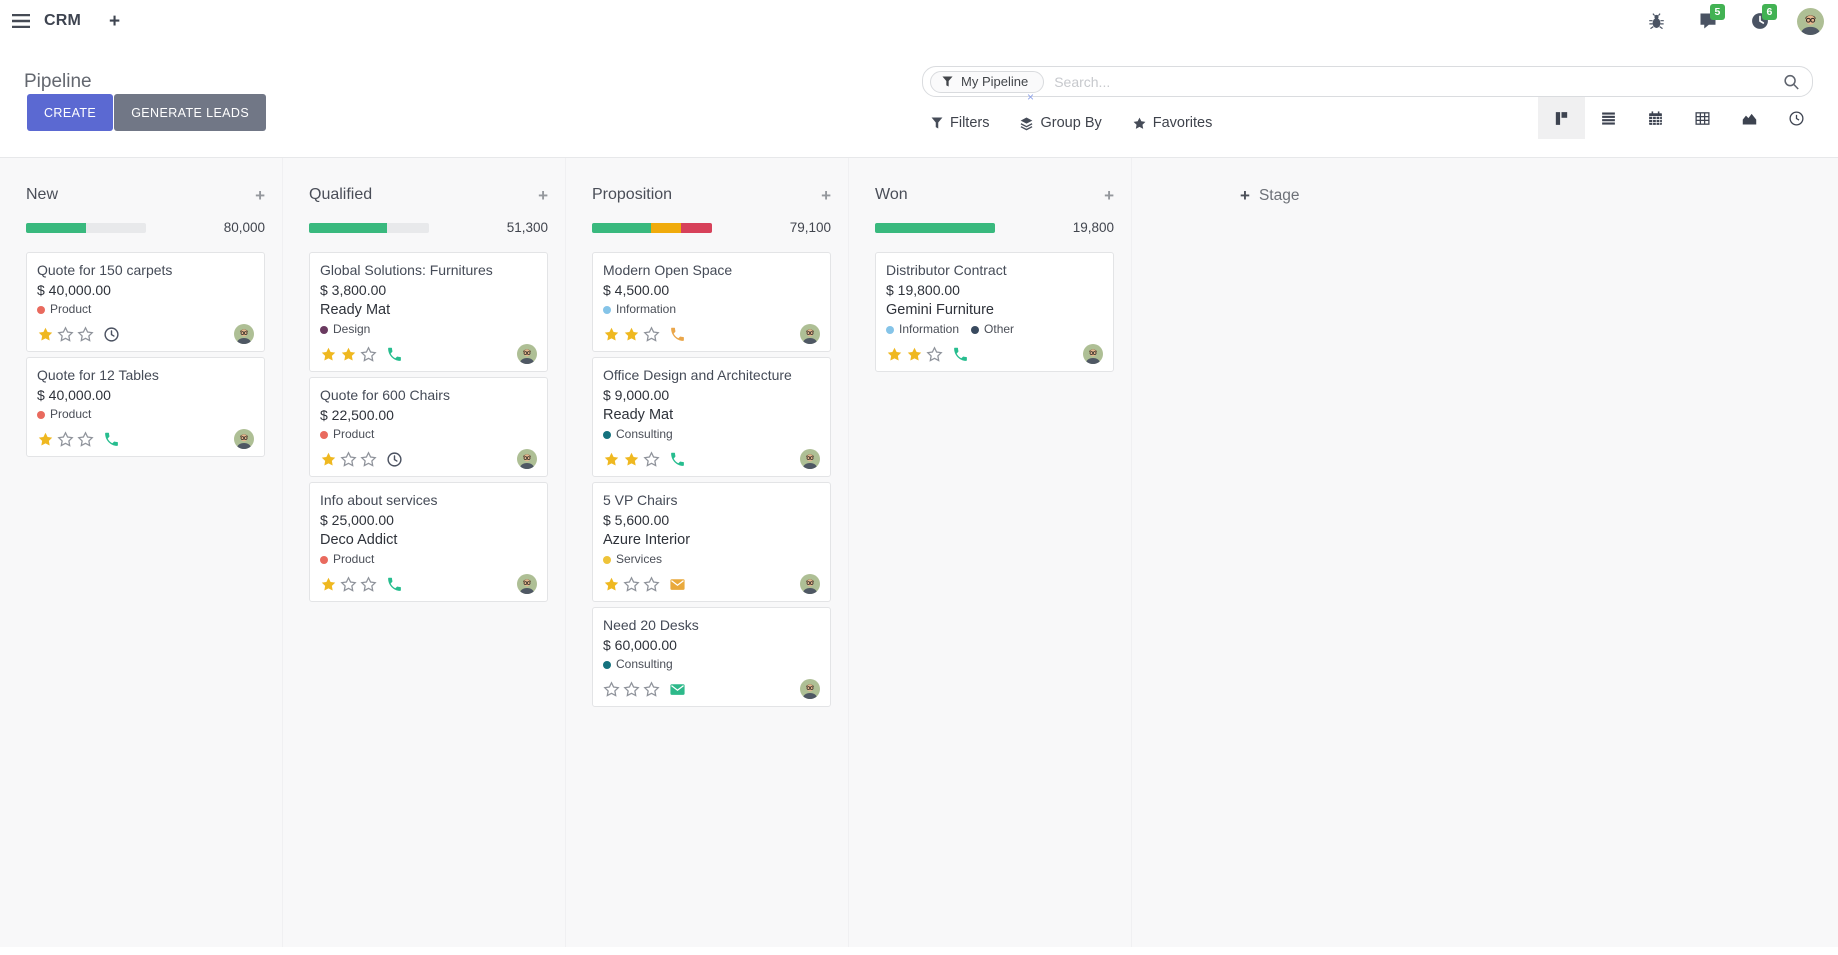 The width and height of the screenshot is (1838, 955). Describe the element at coordinates (1763, 18) in the screenshot. I see `activities-clock-icon: 6` at that location.